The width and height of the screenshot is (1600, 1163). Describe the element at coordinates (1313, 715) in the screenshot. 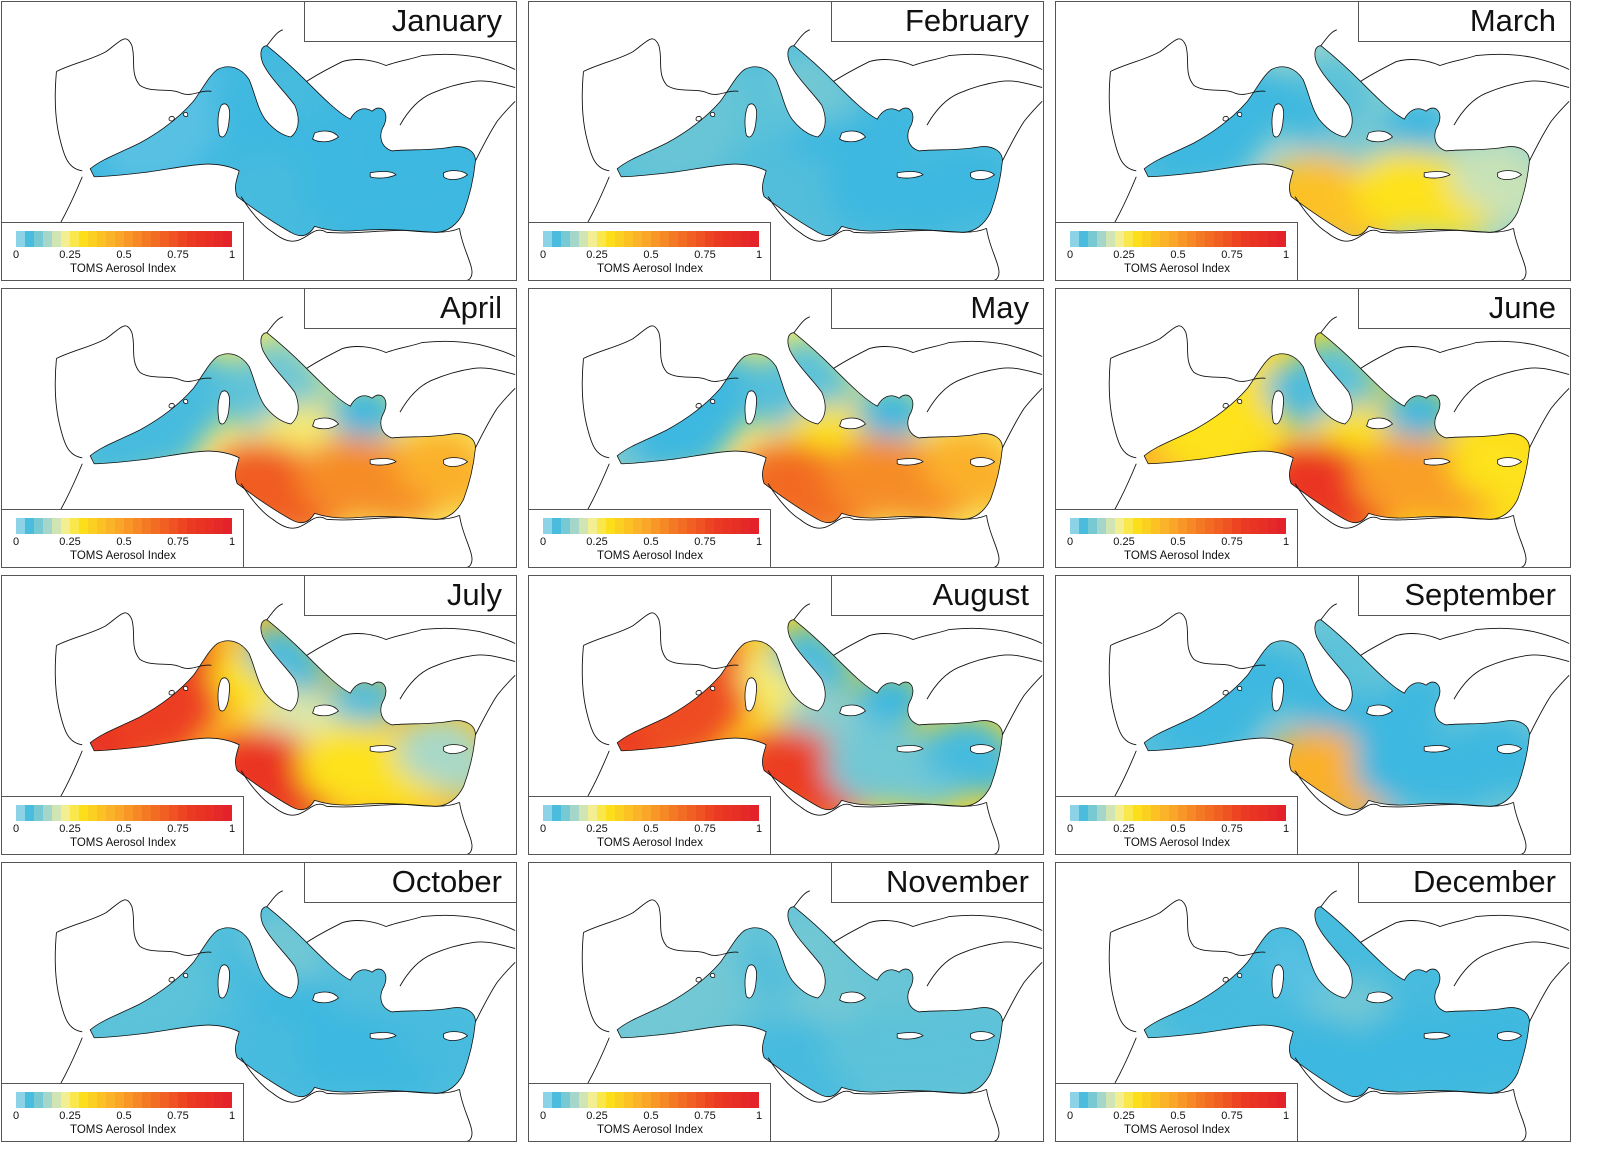

I see `map-panel-september: September 0 0.25 0.5 0.75 1 TOMS Aerosol Index` at that location.